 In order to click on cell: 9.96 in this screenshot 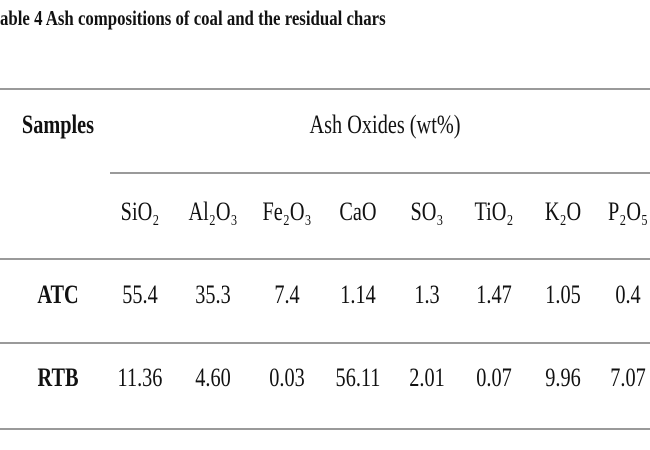, I will do `click(563, 377)`.